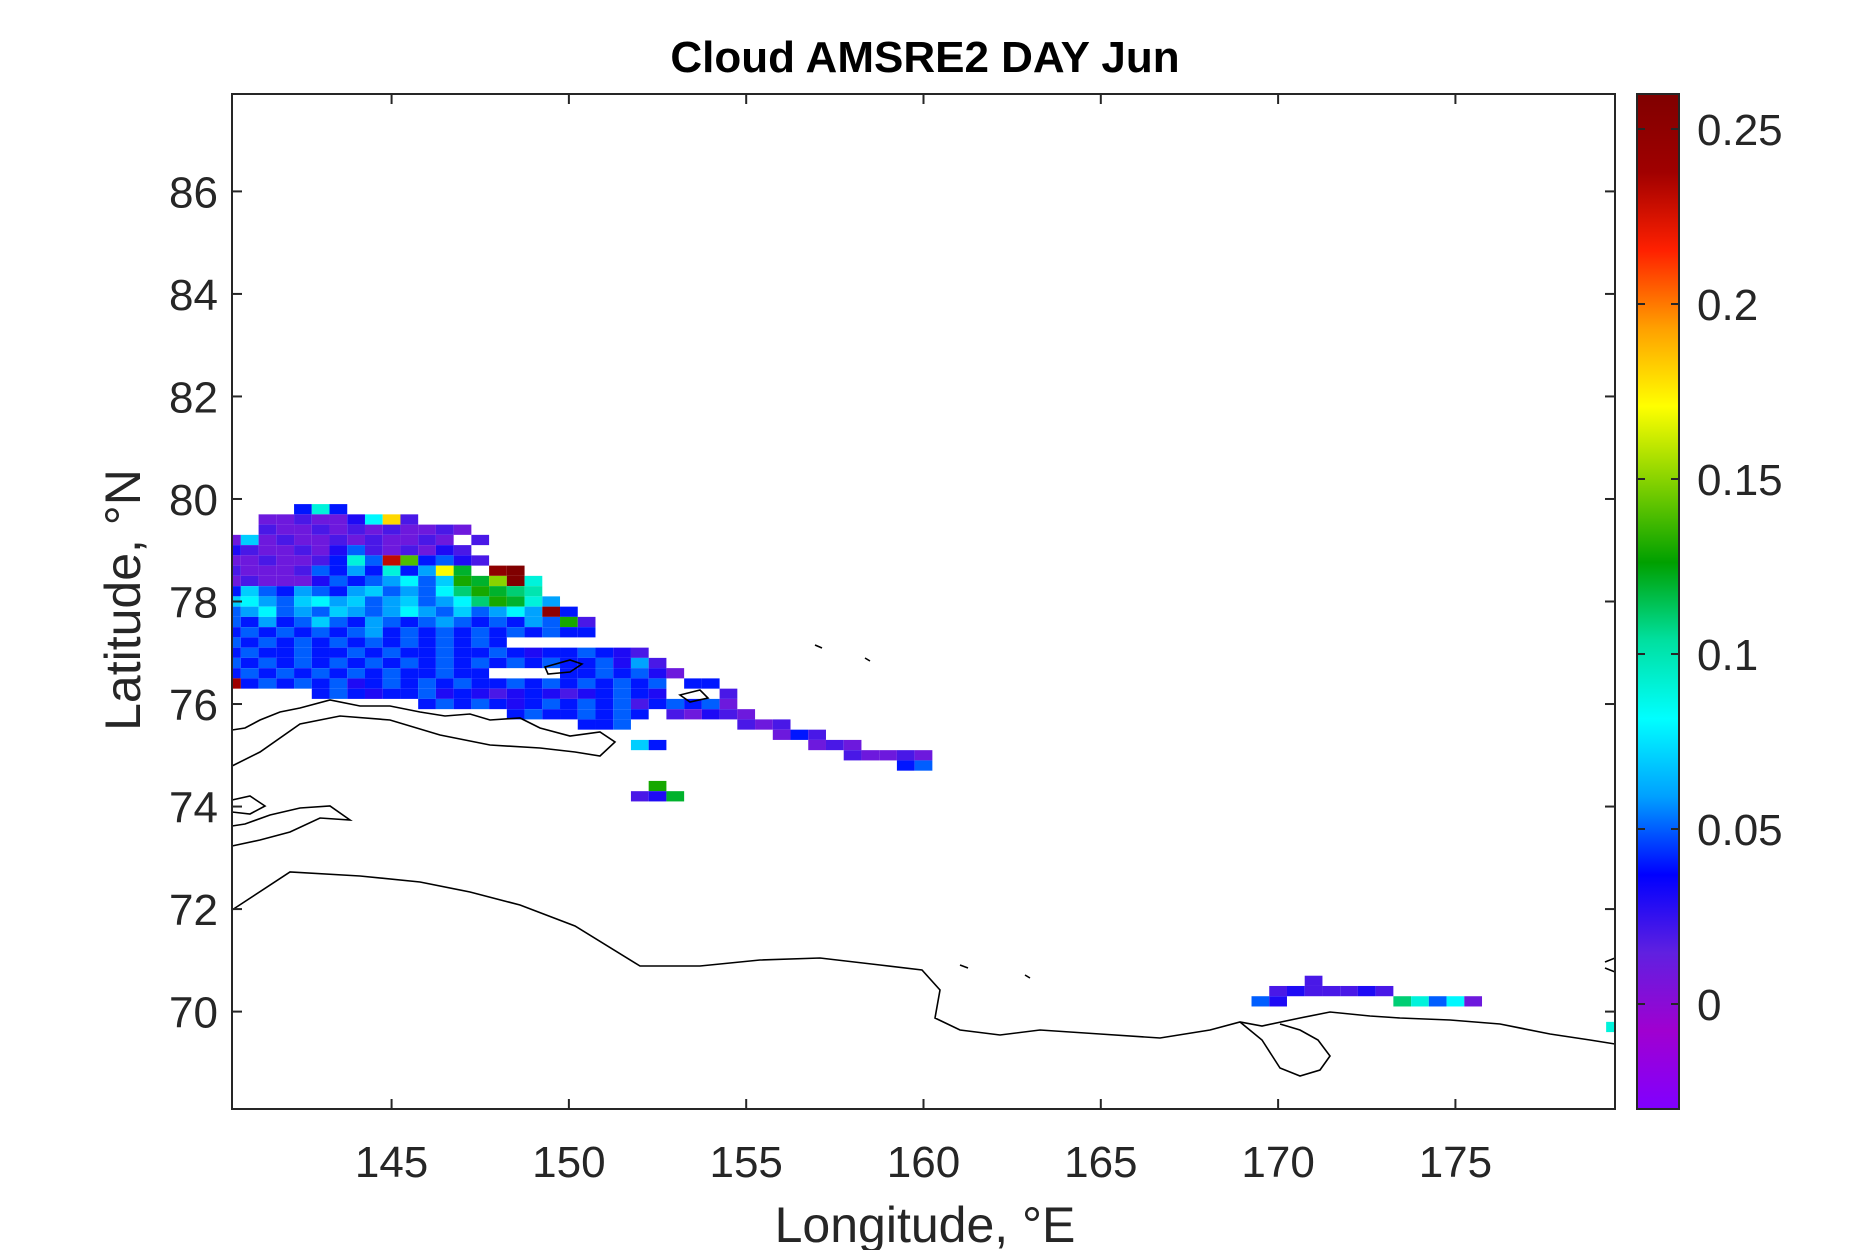 The image size is (1875, 1250). I want to click on coastline-island-76n, so click(694, 696).